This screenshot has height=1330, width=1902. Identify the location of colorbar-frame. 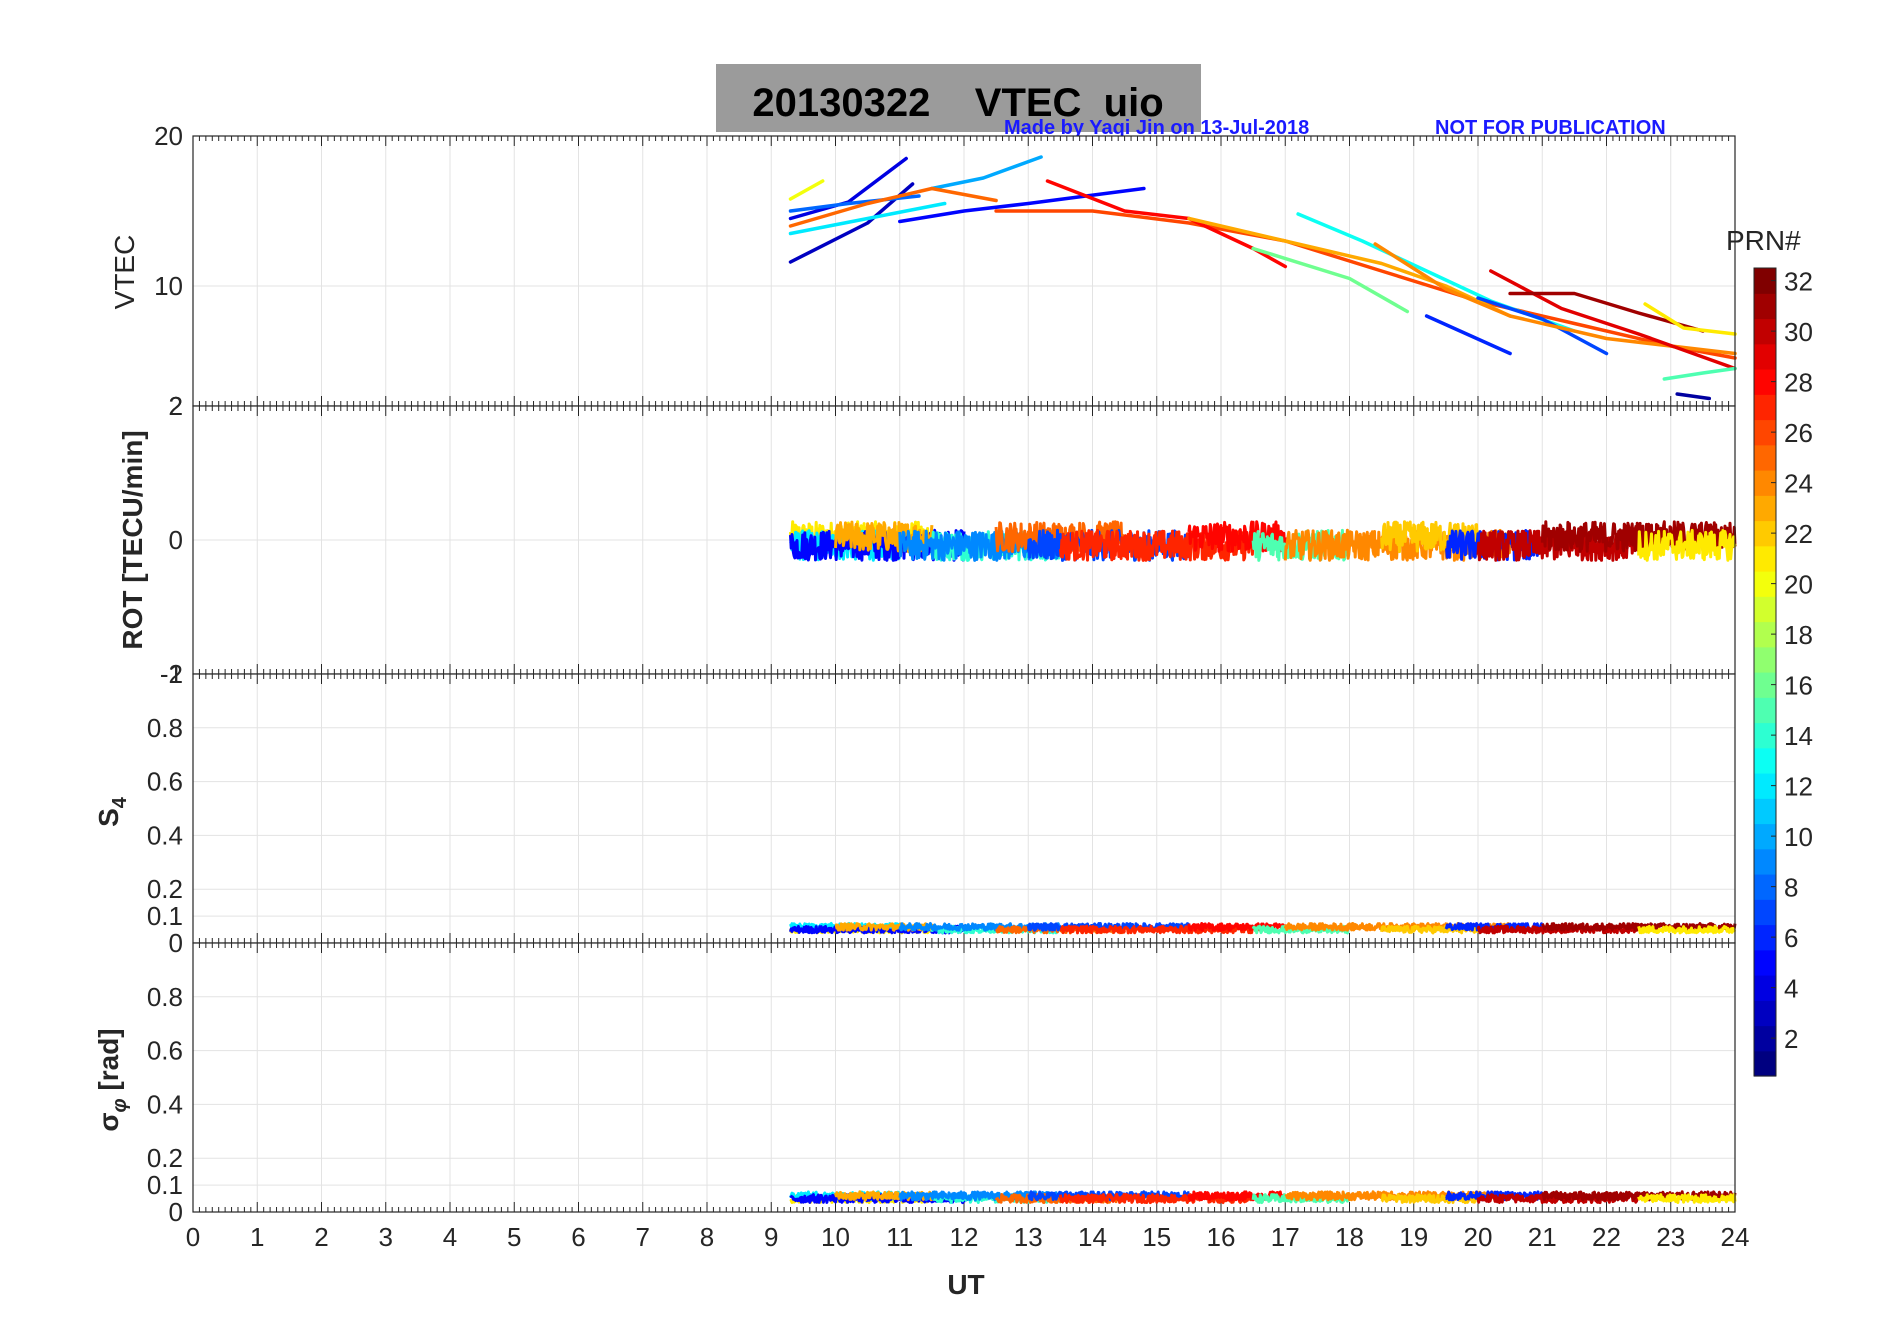
(1765, 672).